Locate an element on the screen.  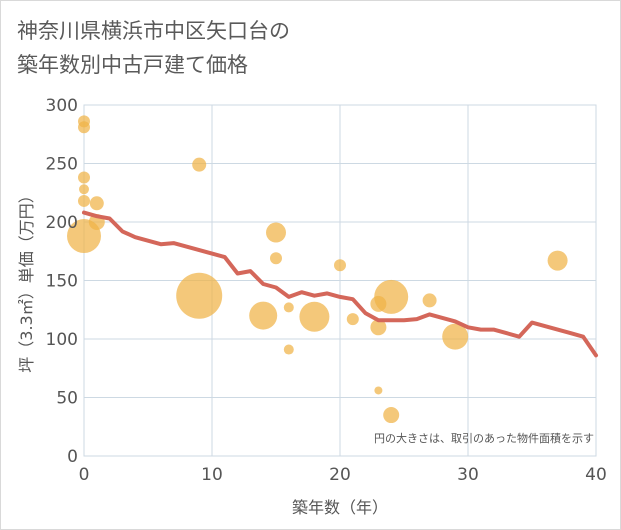
y-tick-label: 150 is located at coordinates (62, 282).